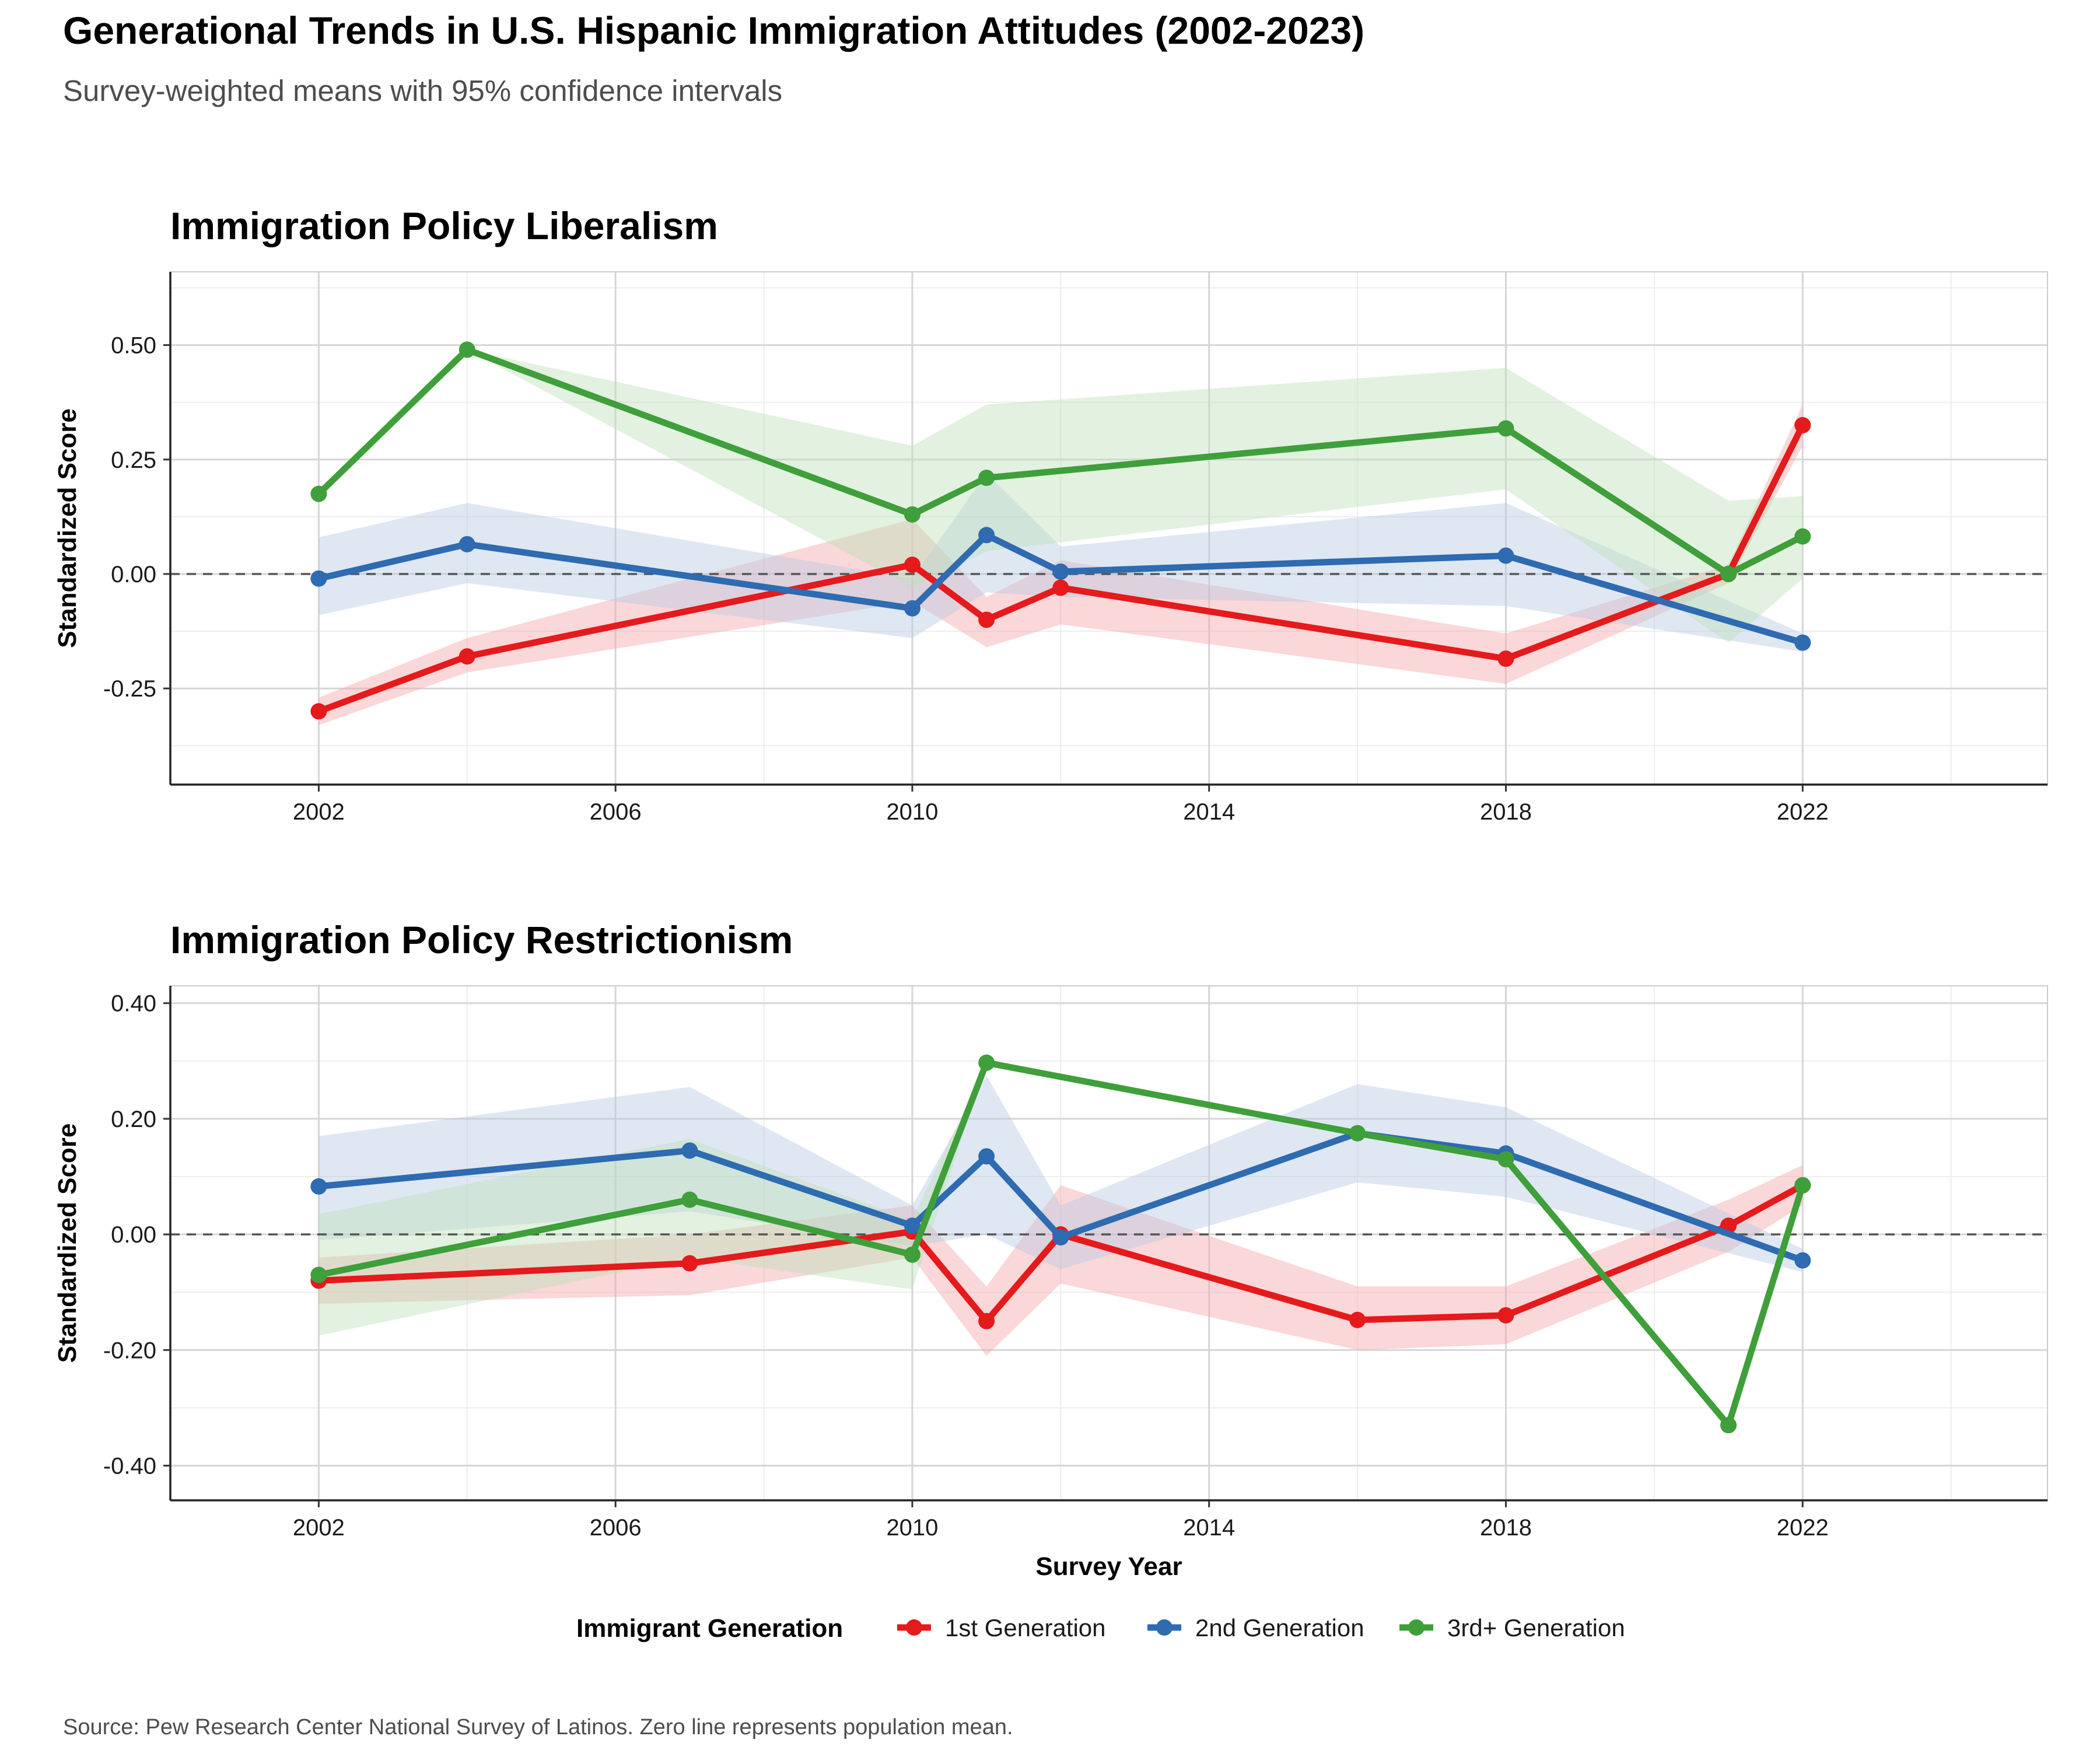 The height and width of the screenshot is (1750, 2100). What do you see at coordinates (709, 1629) in the screenshot?
I see `legend-title: Immigrant Generation` at bounding box center [709, 1629].